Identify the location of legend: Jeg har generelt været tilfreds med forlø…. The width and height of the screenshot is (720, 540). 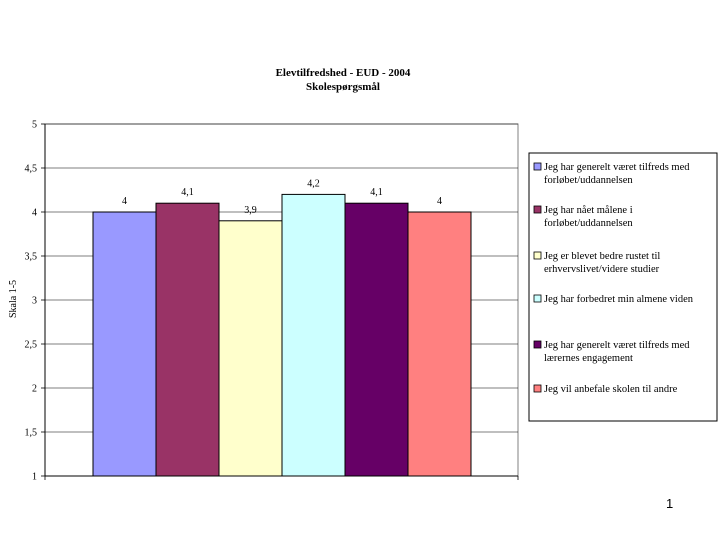
(623, 287).